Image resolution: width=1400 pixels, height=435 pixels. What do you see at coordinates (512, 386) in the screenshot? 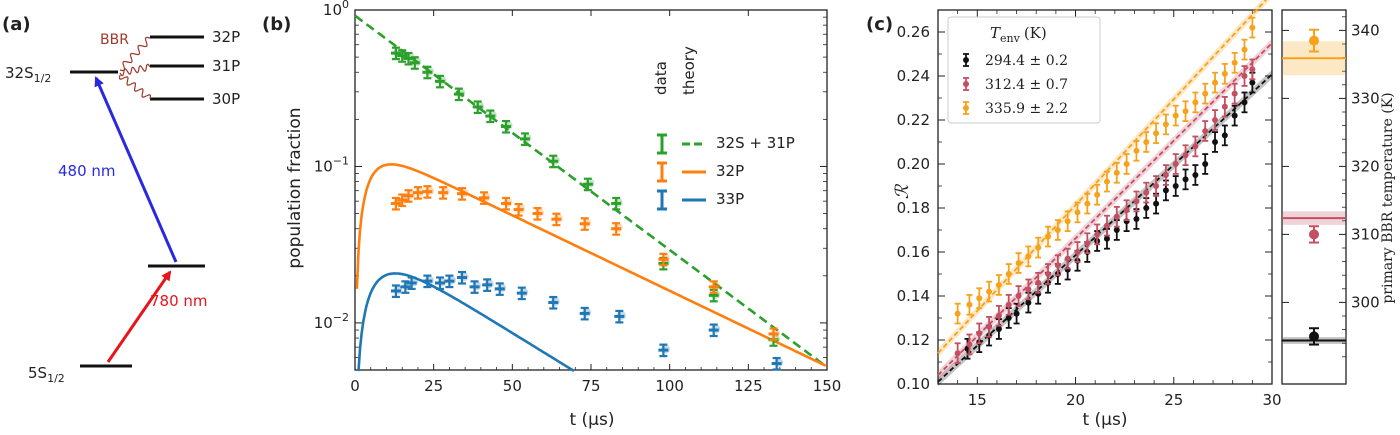
I see `b-xtick-label: 50` at bounding box center [512, 386].